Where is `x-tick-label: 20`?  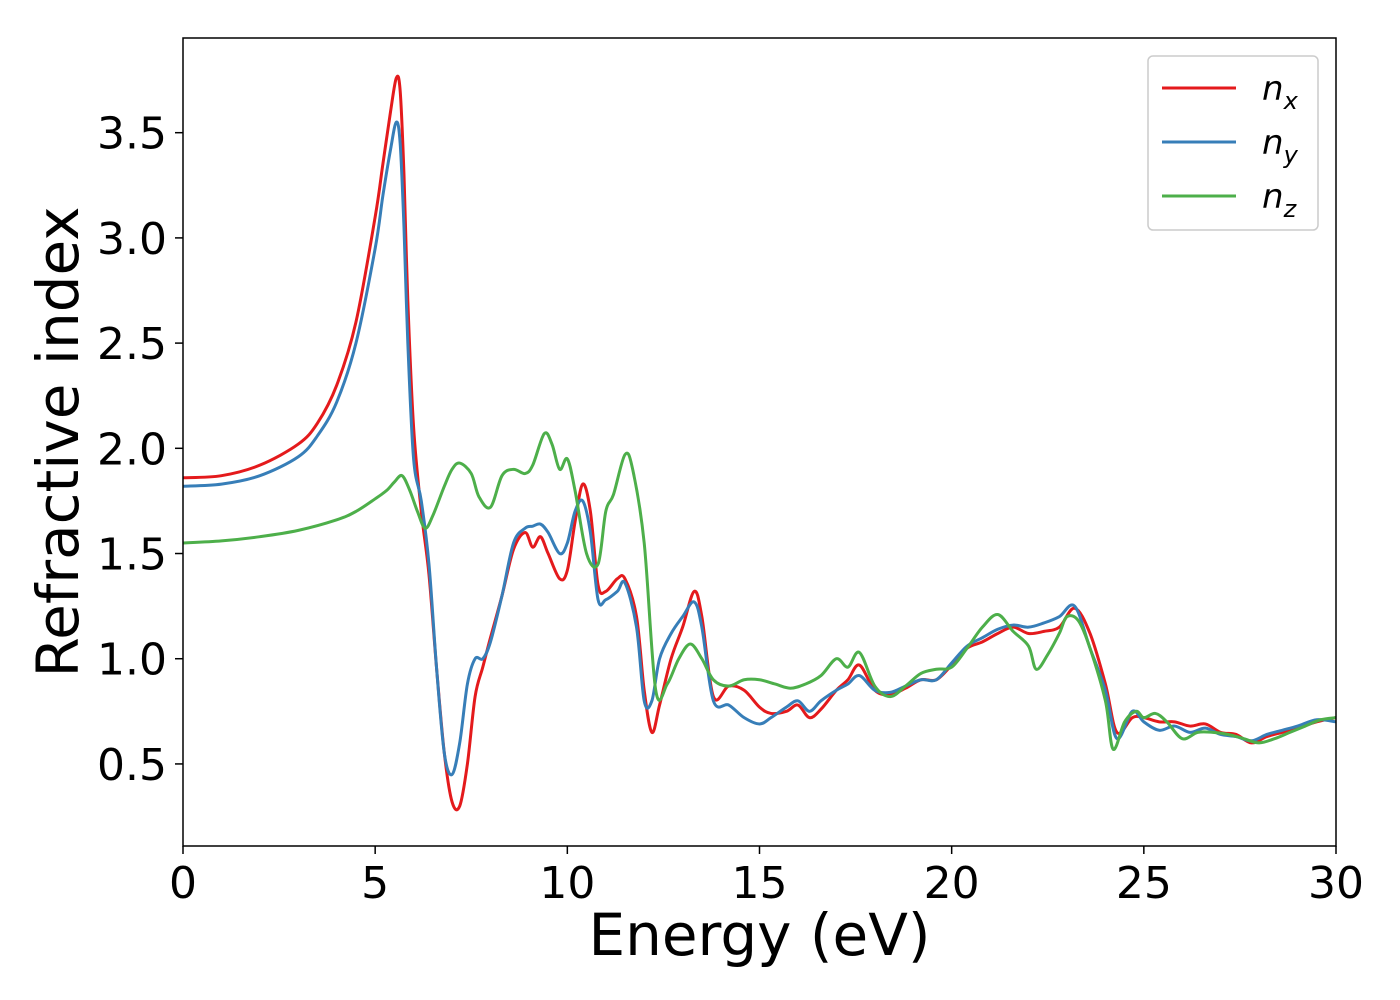 x-tick-label: 20 is located at coordinates (952, 883).